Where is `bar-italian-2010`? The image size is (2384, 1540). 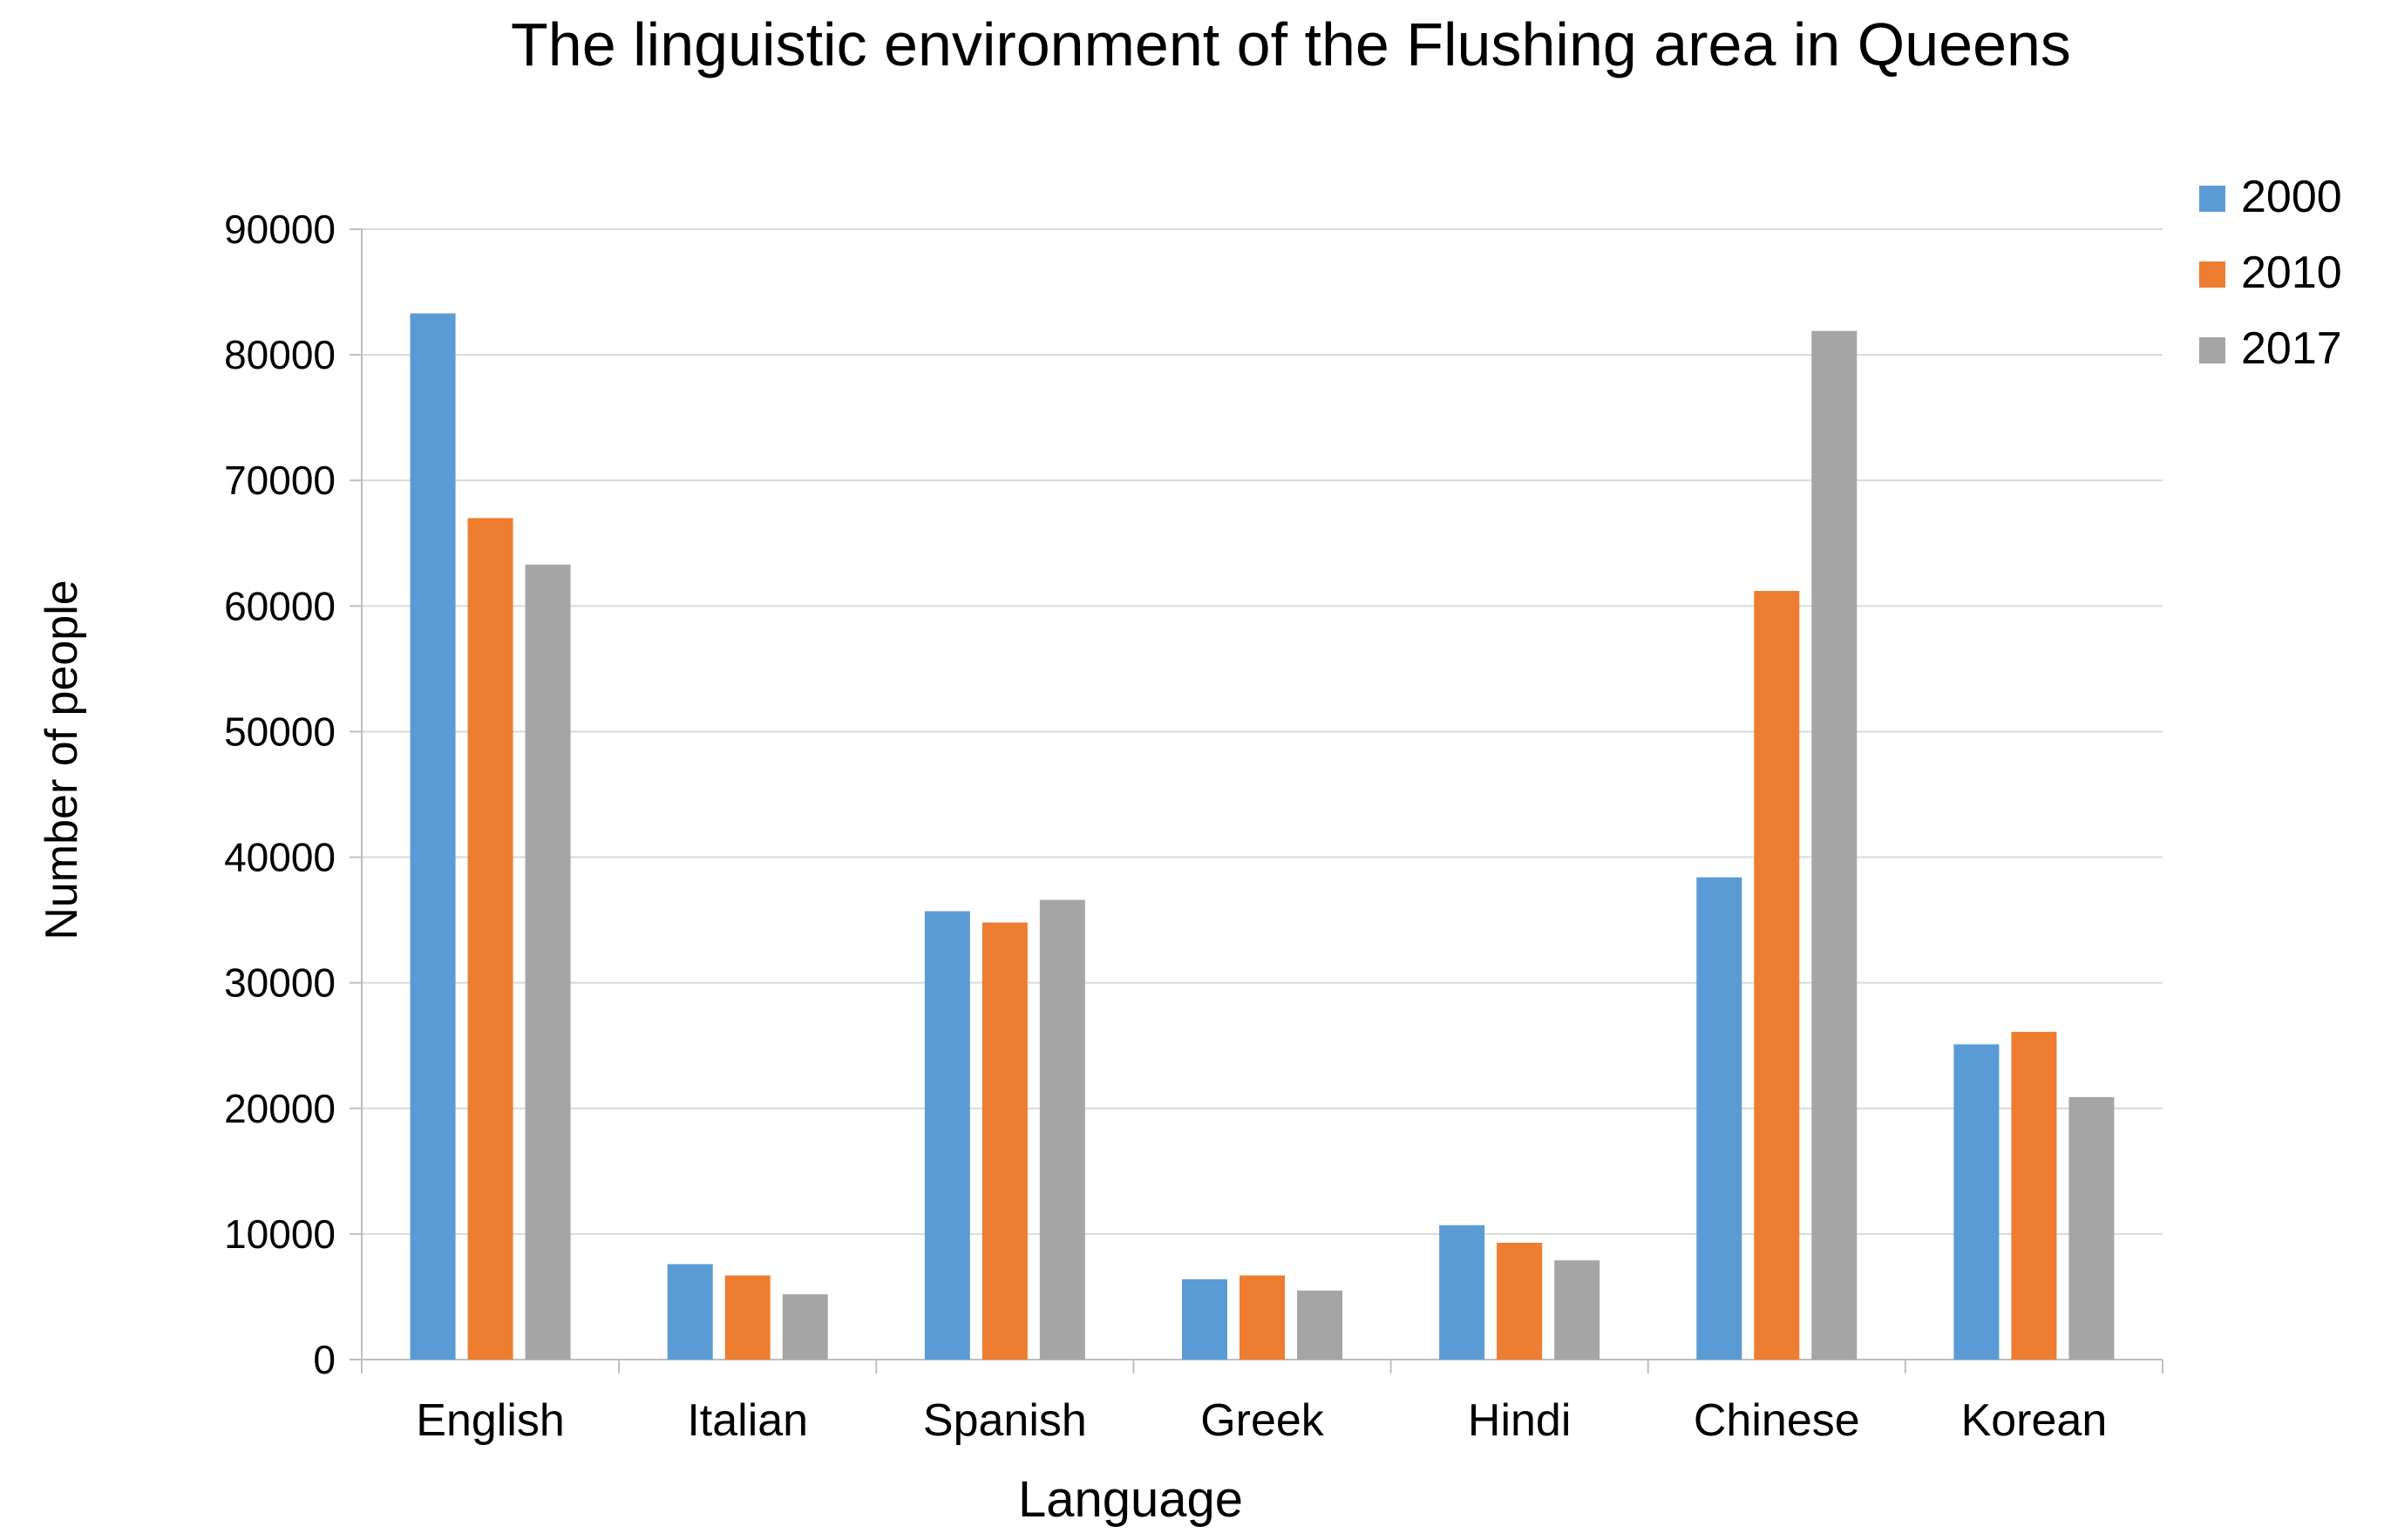 bar-italian-2010 is located at coordinates (747, 1317).